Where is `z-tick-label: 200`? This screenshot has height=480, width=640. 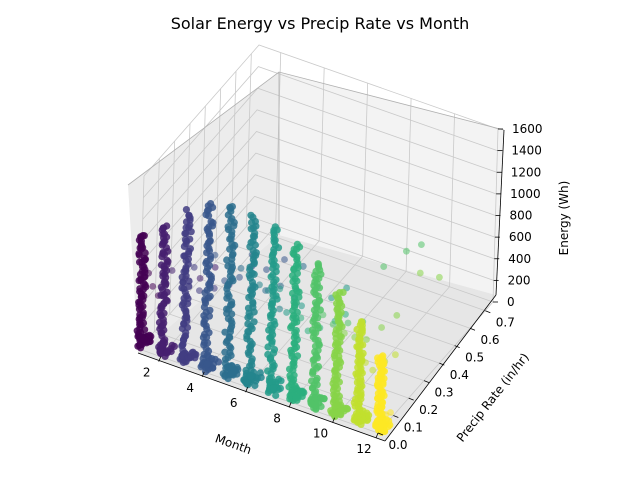 z-tick-label: 200 is located at coordinates (519, 280).